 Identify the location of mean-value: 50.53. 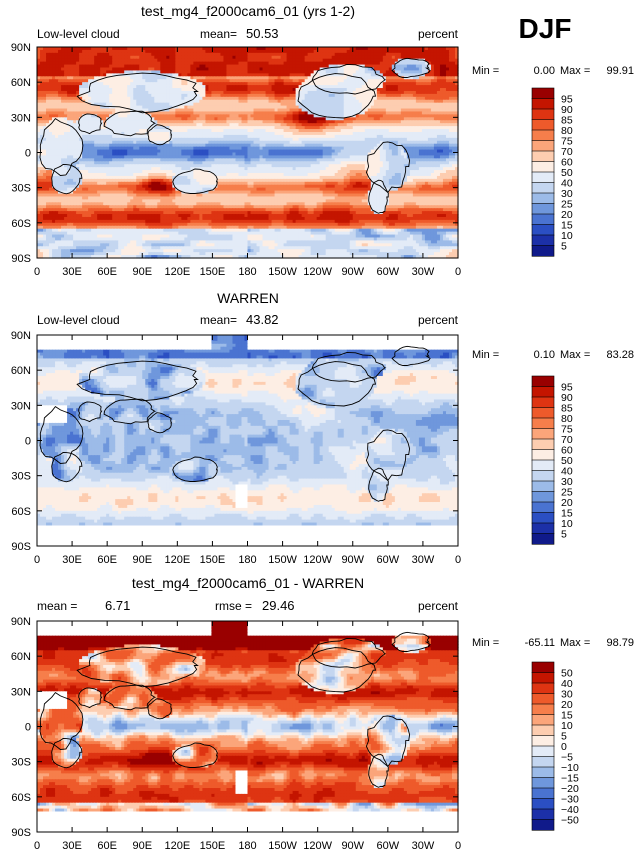
(262, 33).